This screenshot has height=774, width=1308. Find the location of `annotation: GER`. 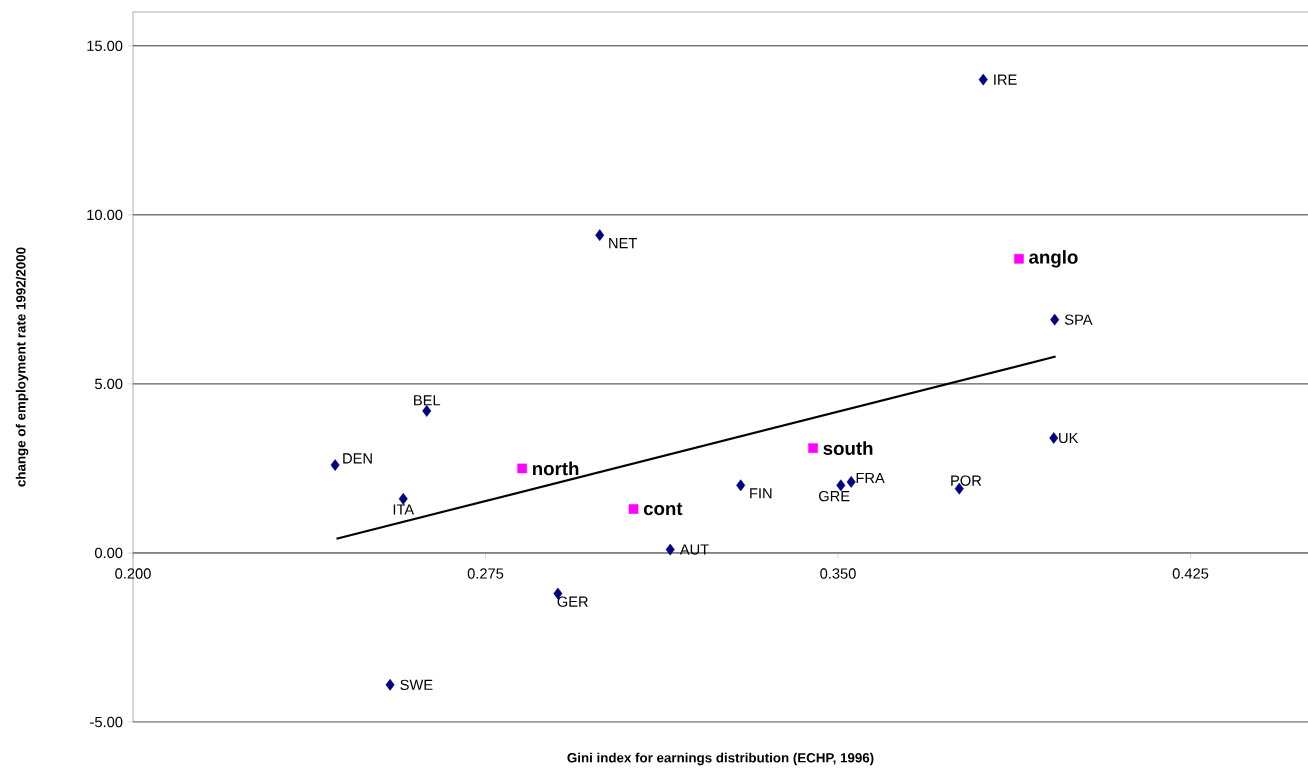

annotation: GER is located at coordinates (572, 601).